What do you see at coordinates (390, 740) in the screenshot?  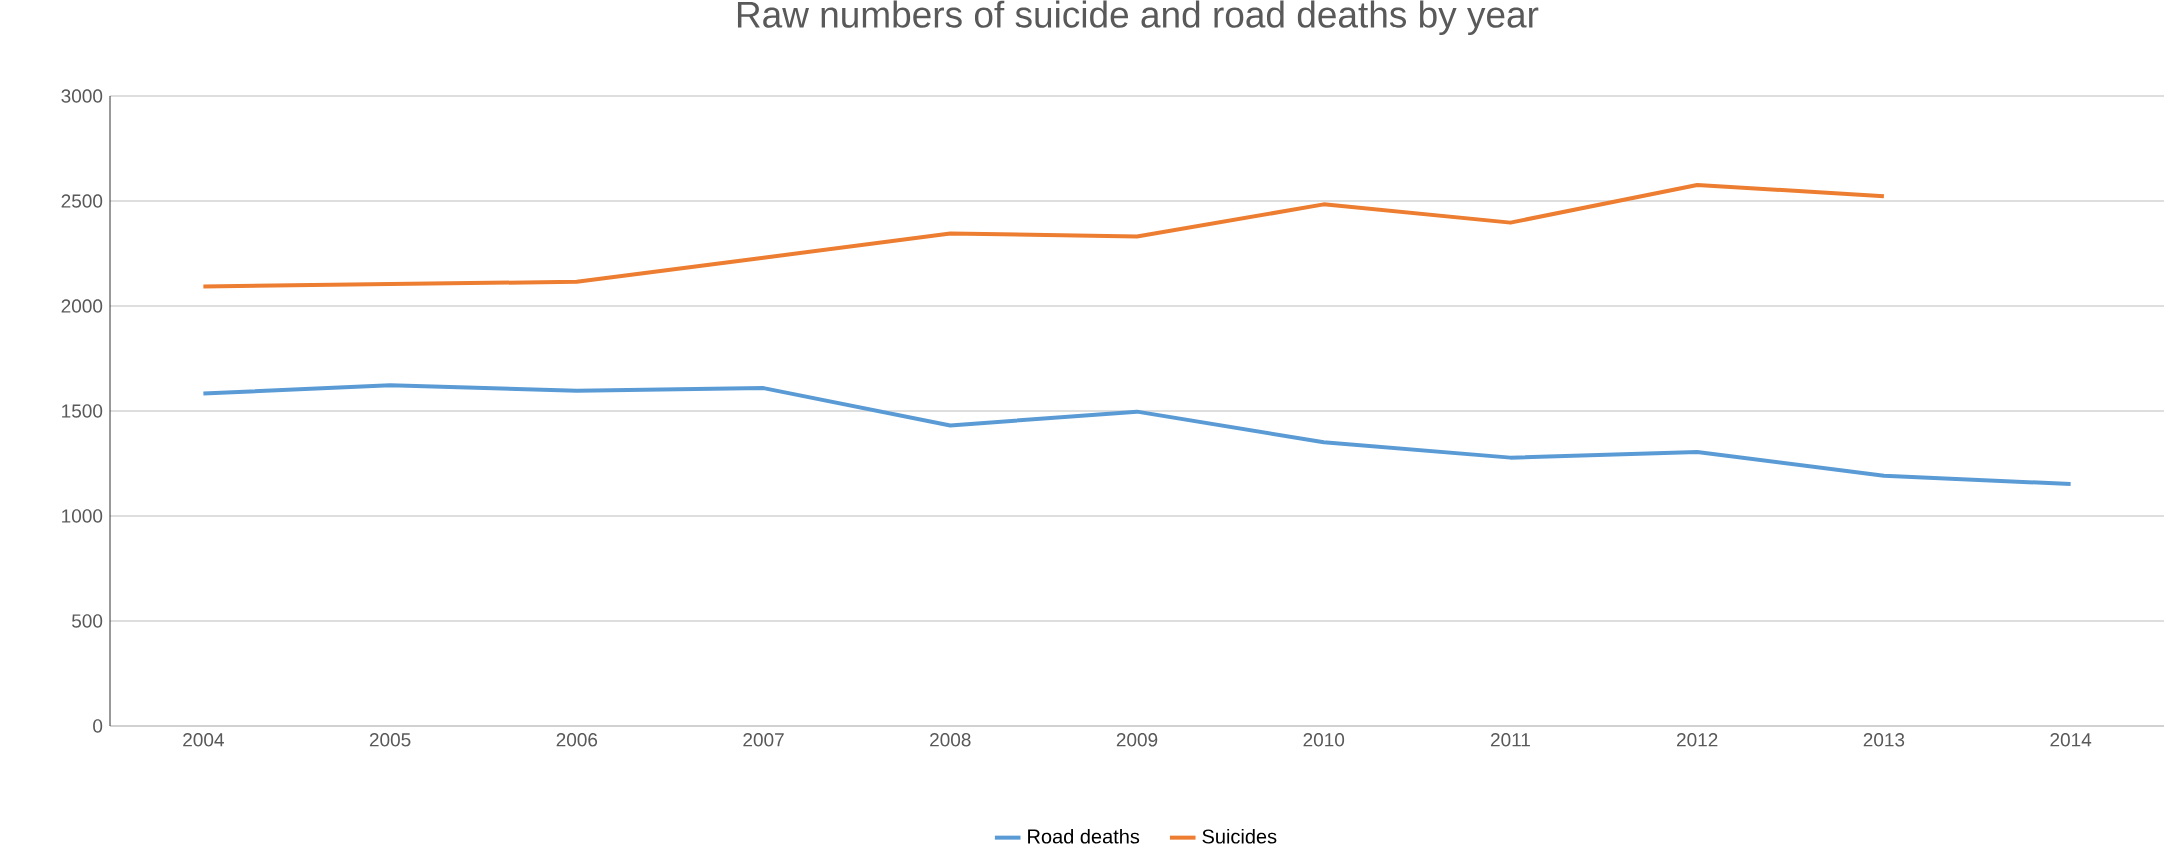 I see `x-tick-label: 2005` at bounding box center [390, 740].